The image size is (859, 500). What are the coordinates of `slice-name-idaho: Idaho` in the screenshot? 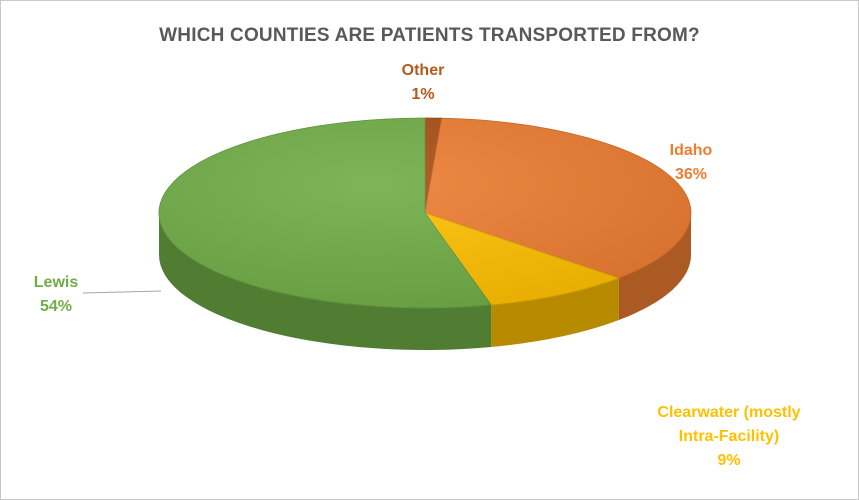 It's located at (691, 150).